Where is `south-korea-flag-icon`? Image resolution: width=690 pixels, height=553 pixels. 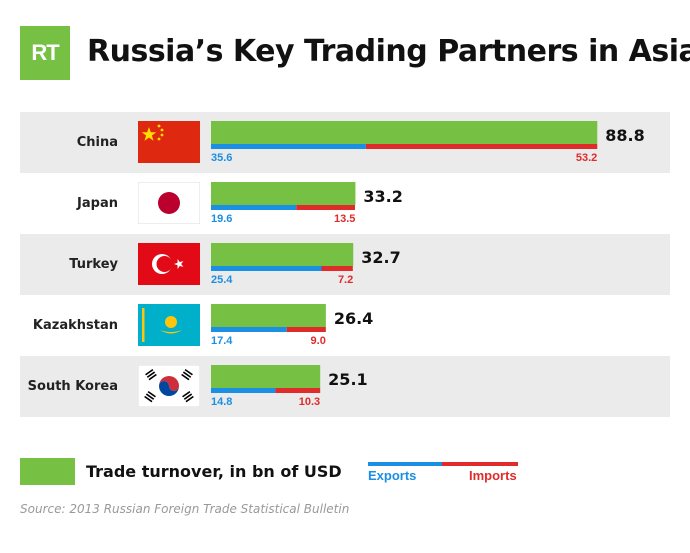 south-korea-flag-icon is located at coordinates (169, 386).